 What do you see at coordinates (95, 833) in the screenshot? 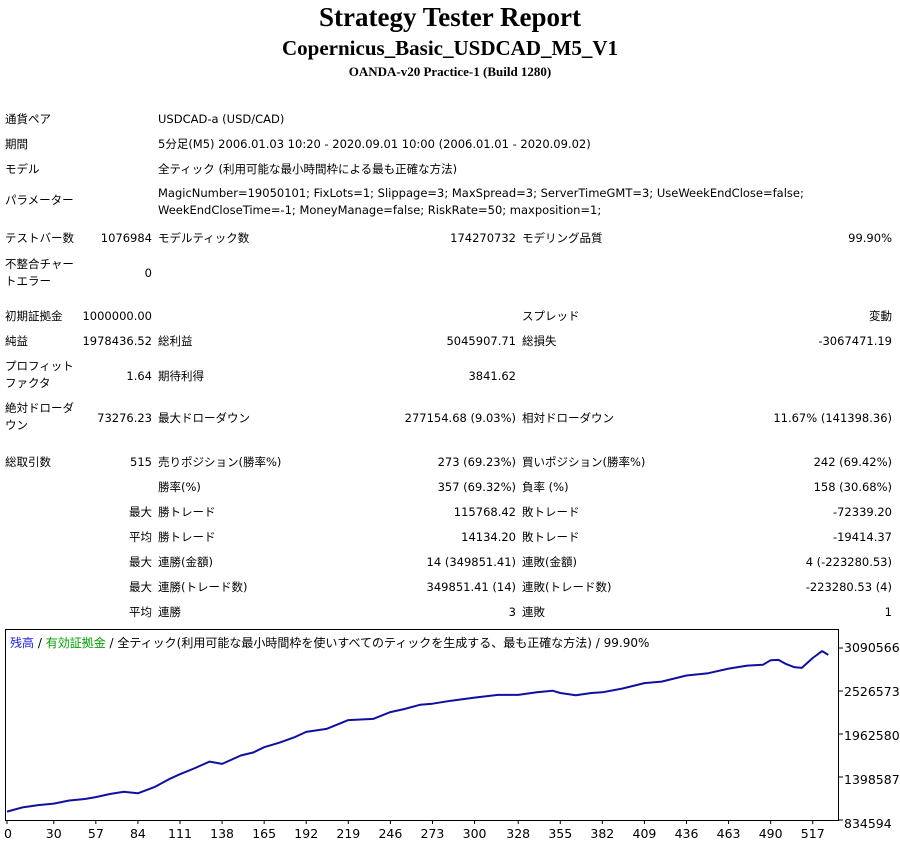
I see `x-tick-label: 57` at bounding box center [95, 833].